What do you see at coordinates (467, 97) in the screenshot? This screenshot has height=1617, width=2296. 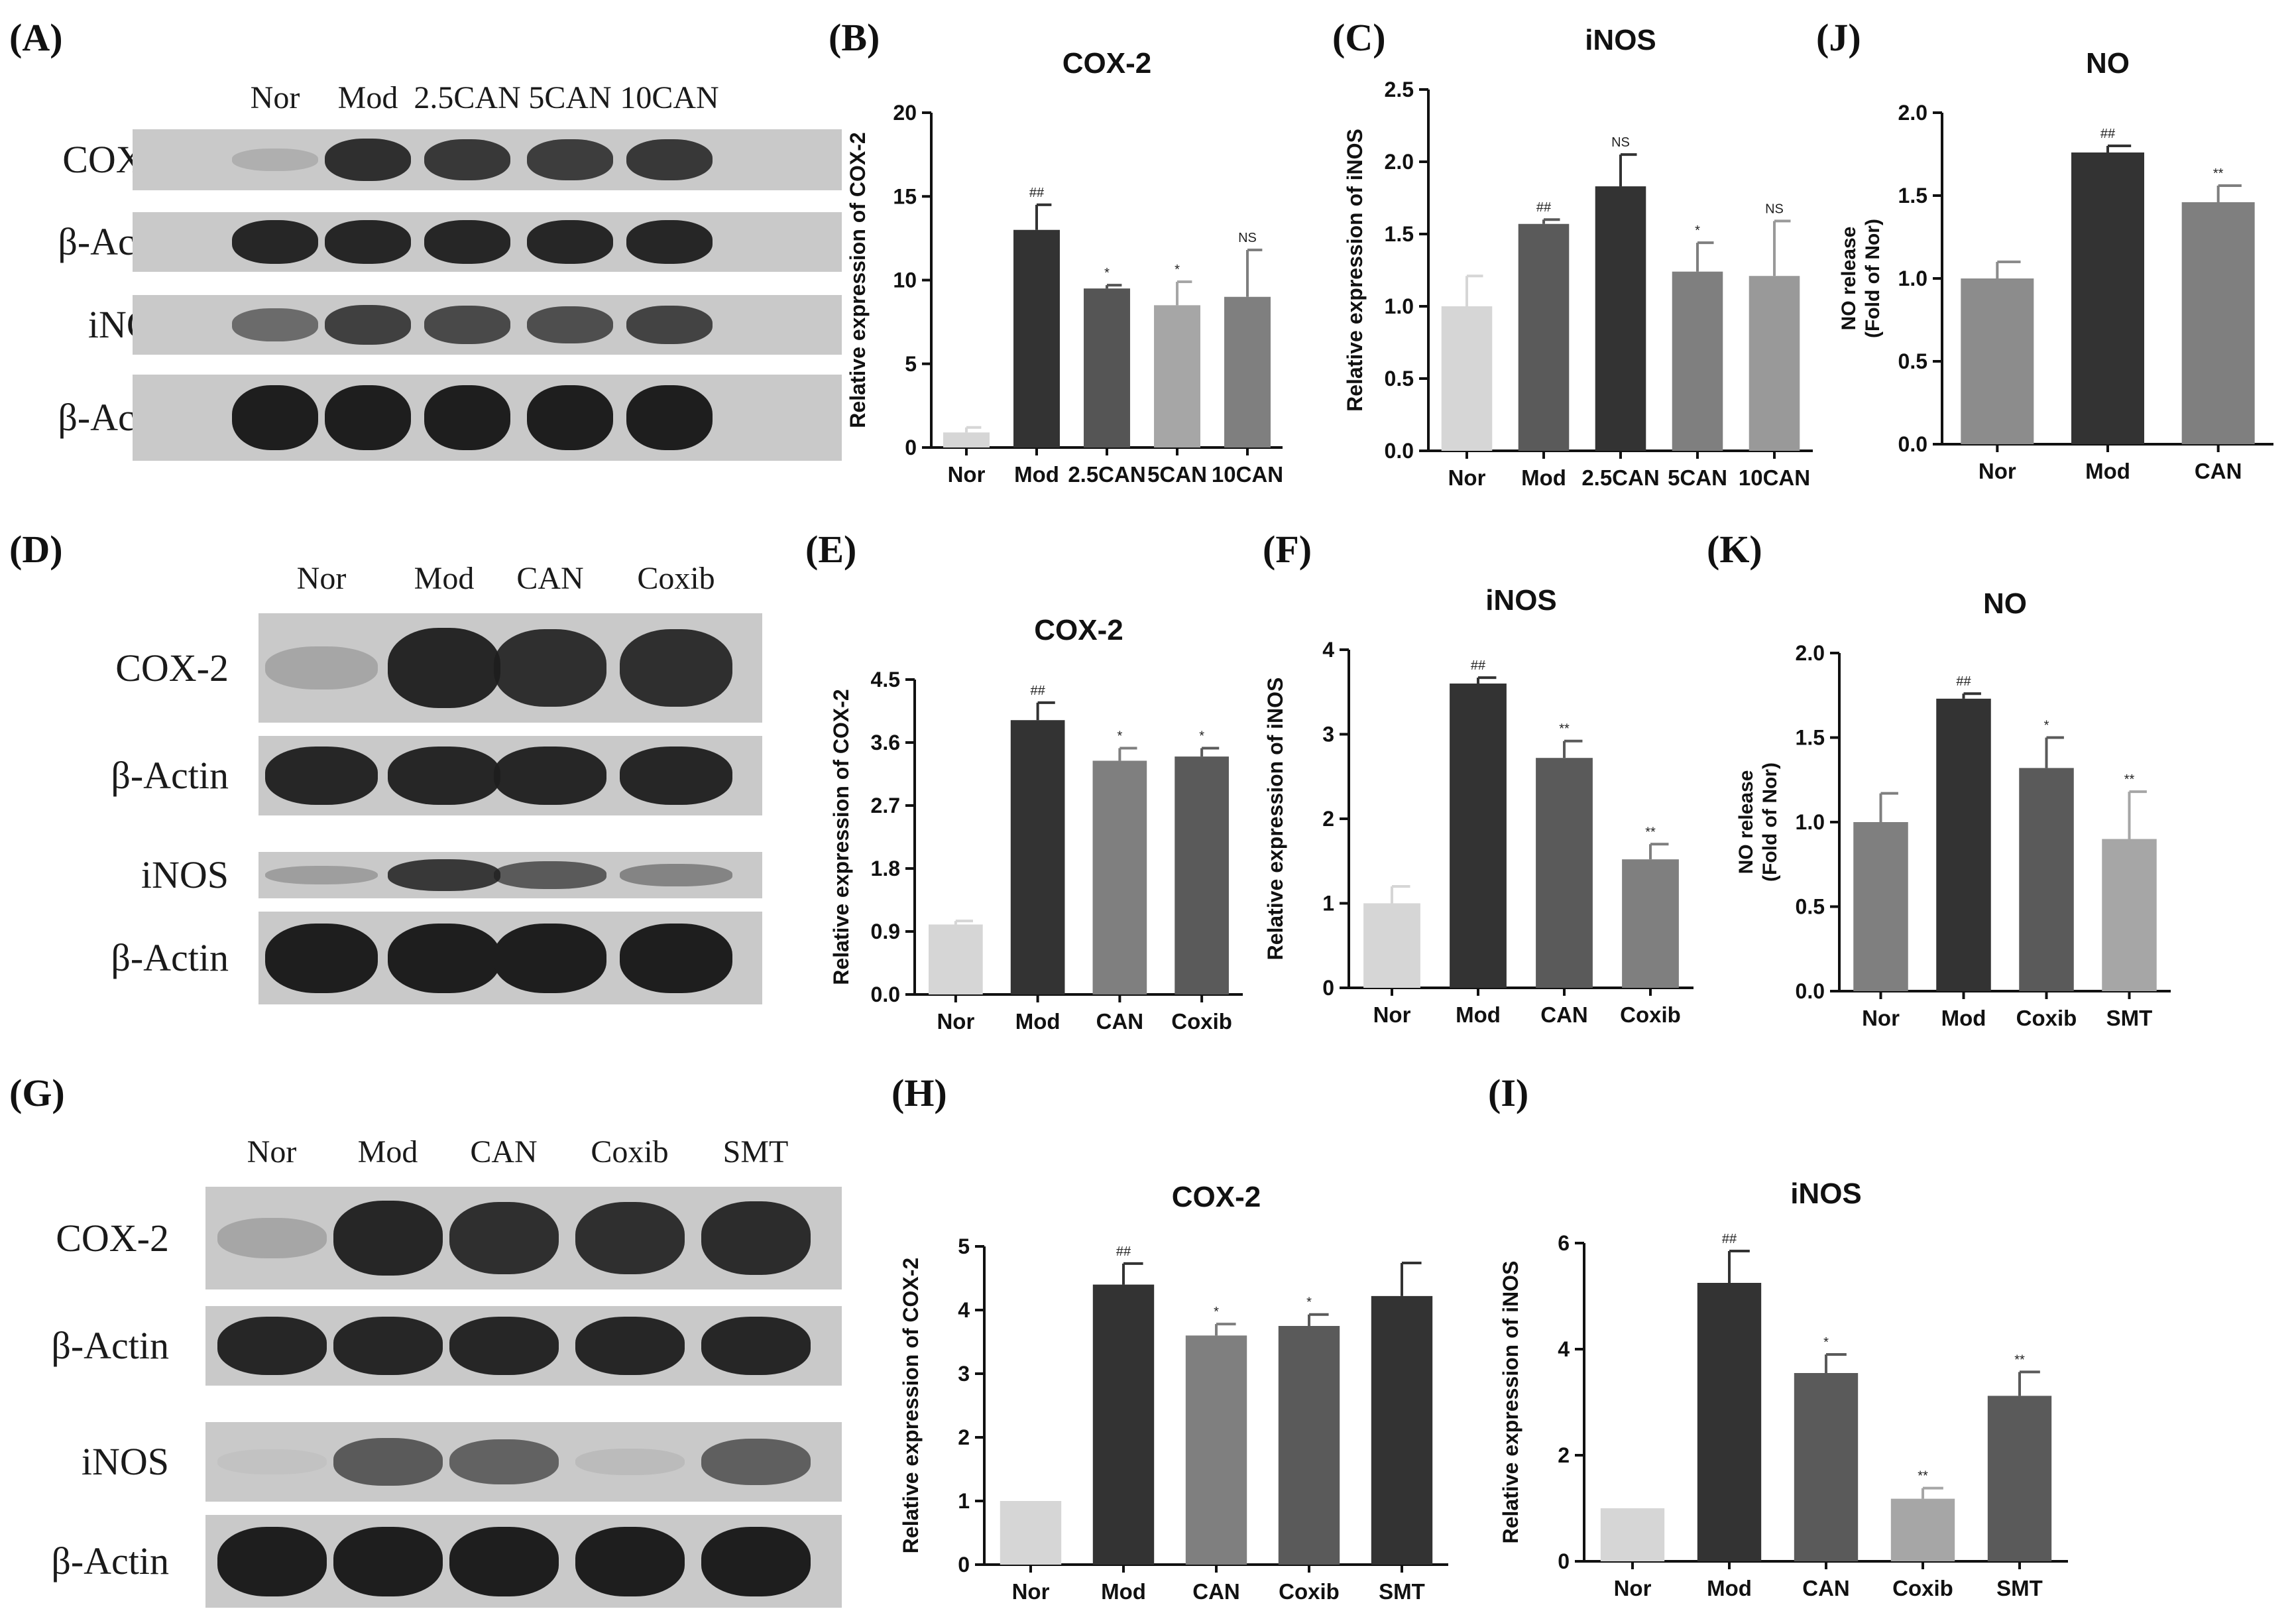 I see `blot-a-lane-label: 2.5CAN` at bounding box center [467, 97].